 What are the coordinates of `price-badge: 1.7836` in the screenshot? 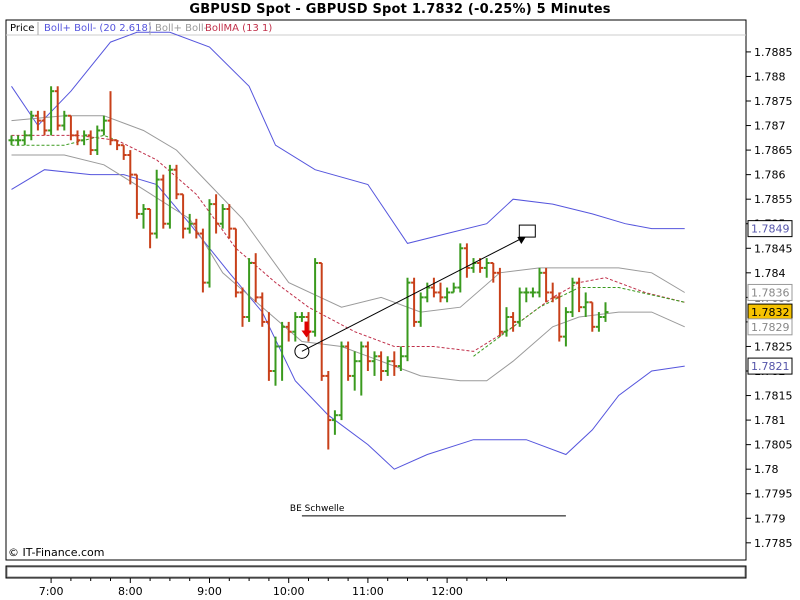 It's located at (770, 292).